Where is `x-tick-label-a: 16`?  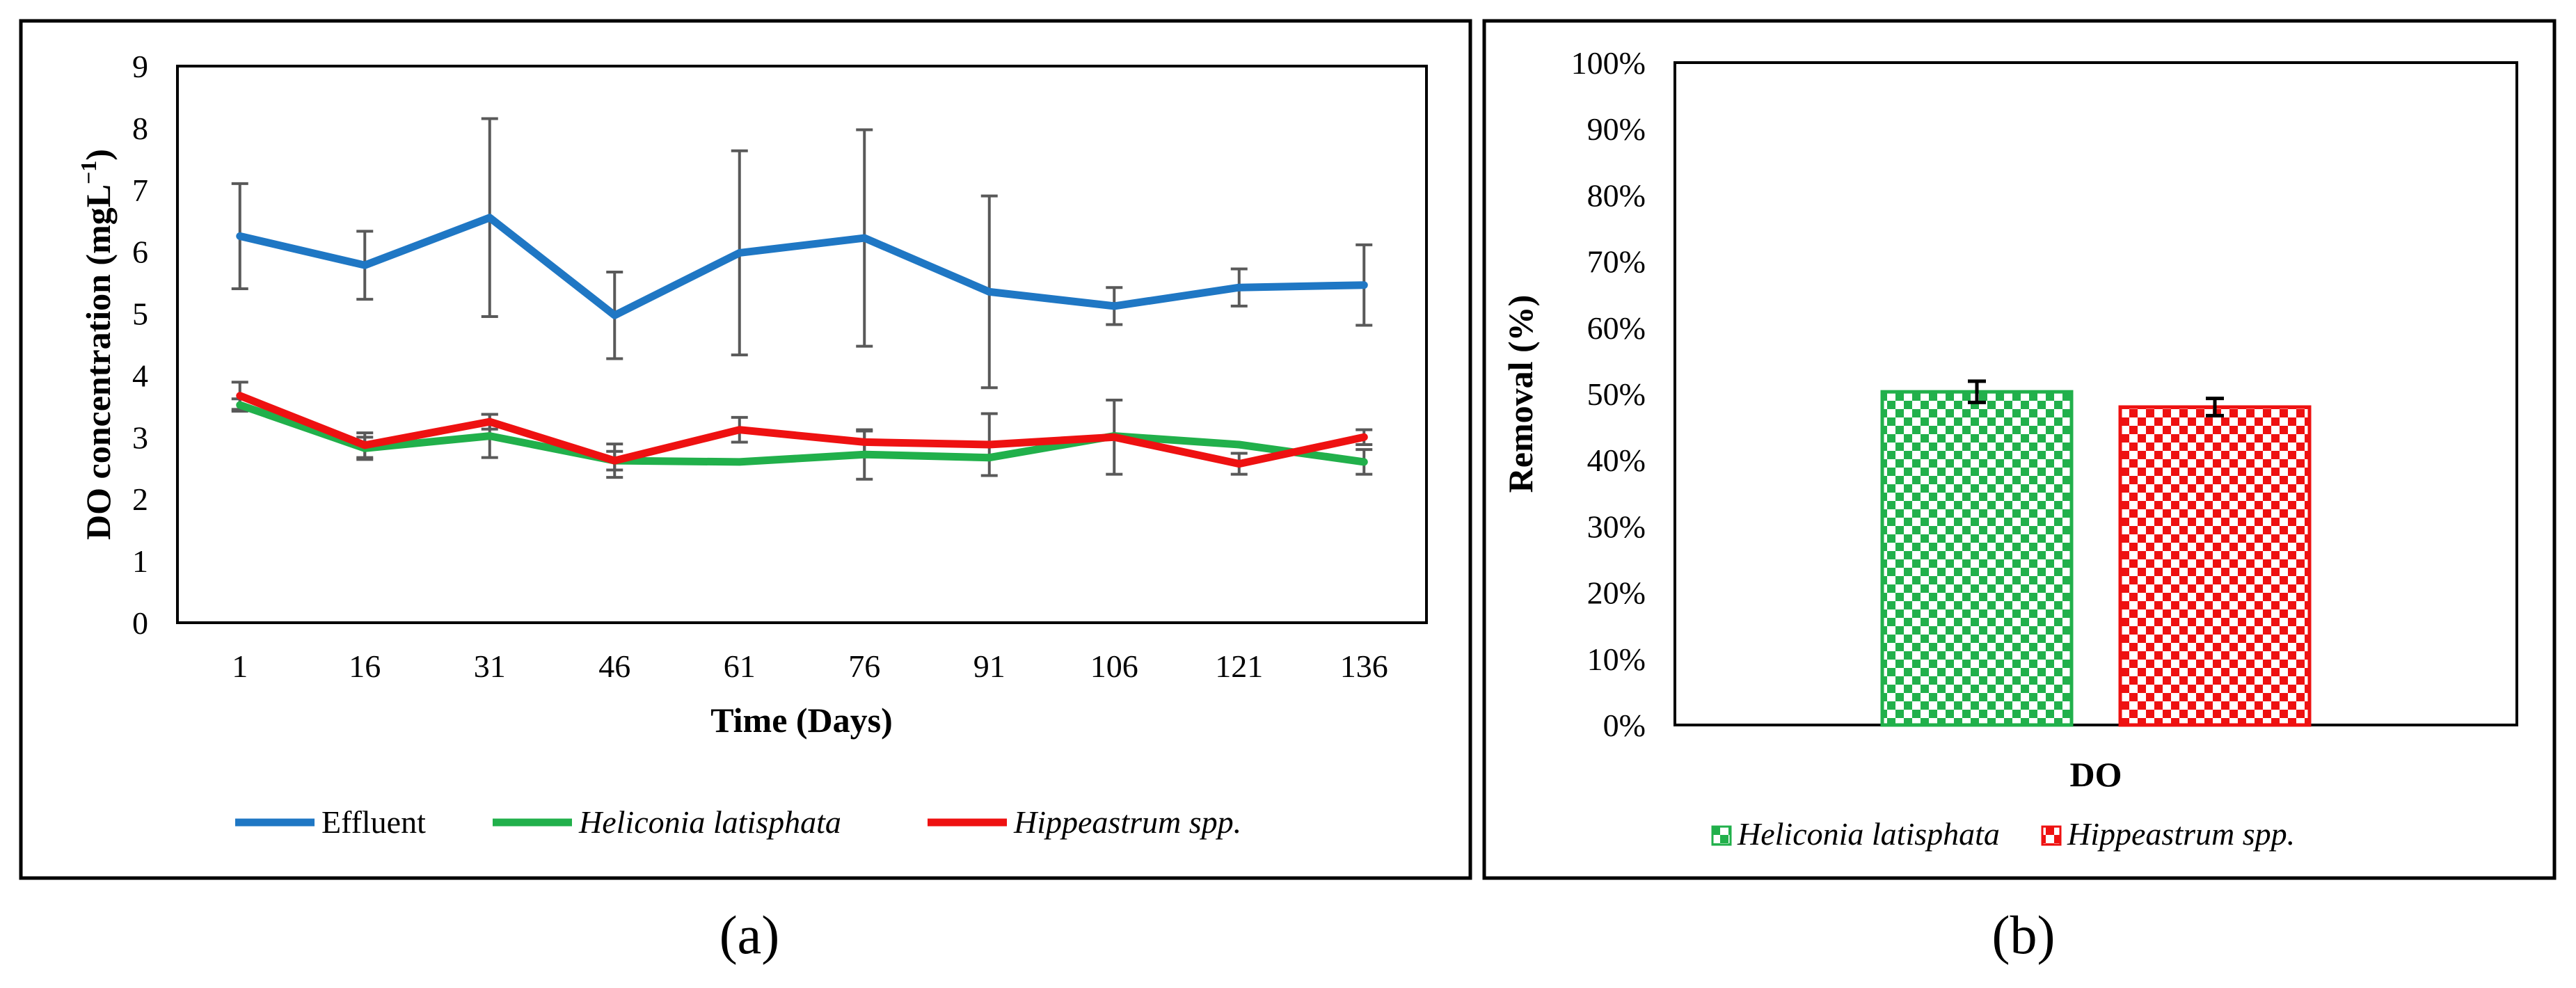 x-tick-label-a: 16 is located at coordinates (365, 666).